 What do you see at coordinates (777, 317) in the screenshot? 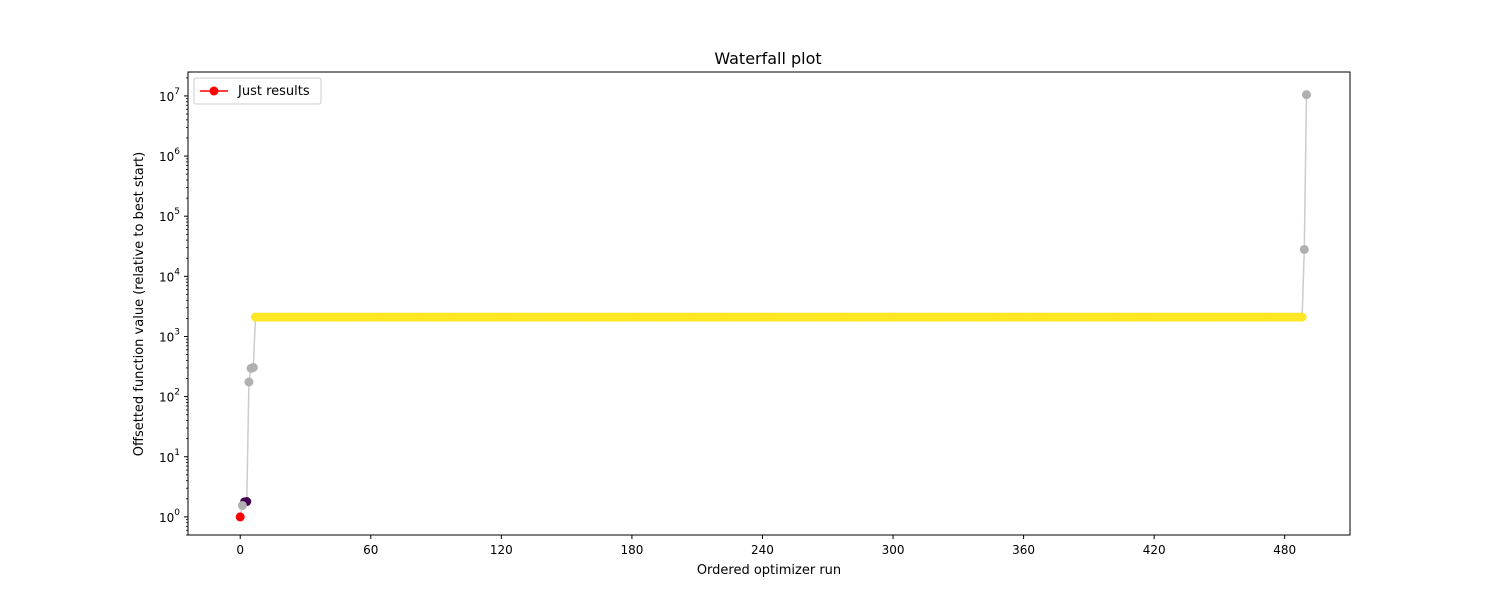
I see `plateau-points` at bounding box center [777, 317].